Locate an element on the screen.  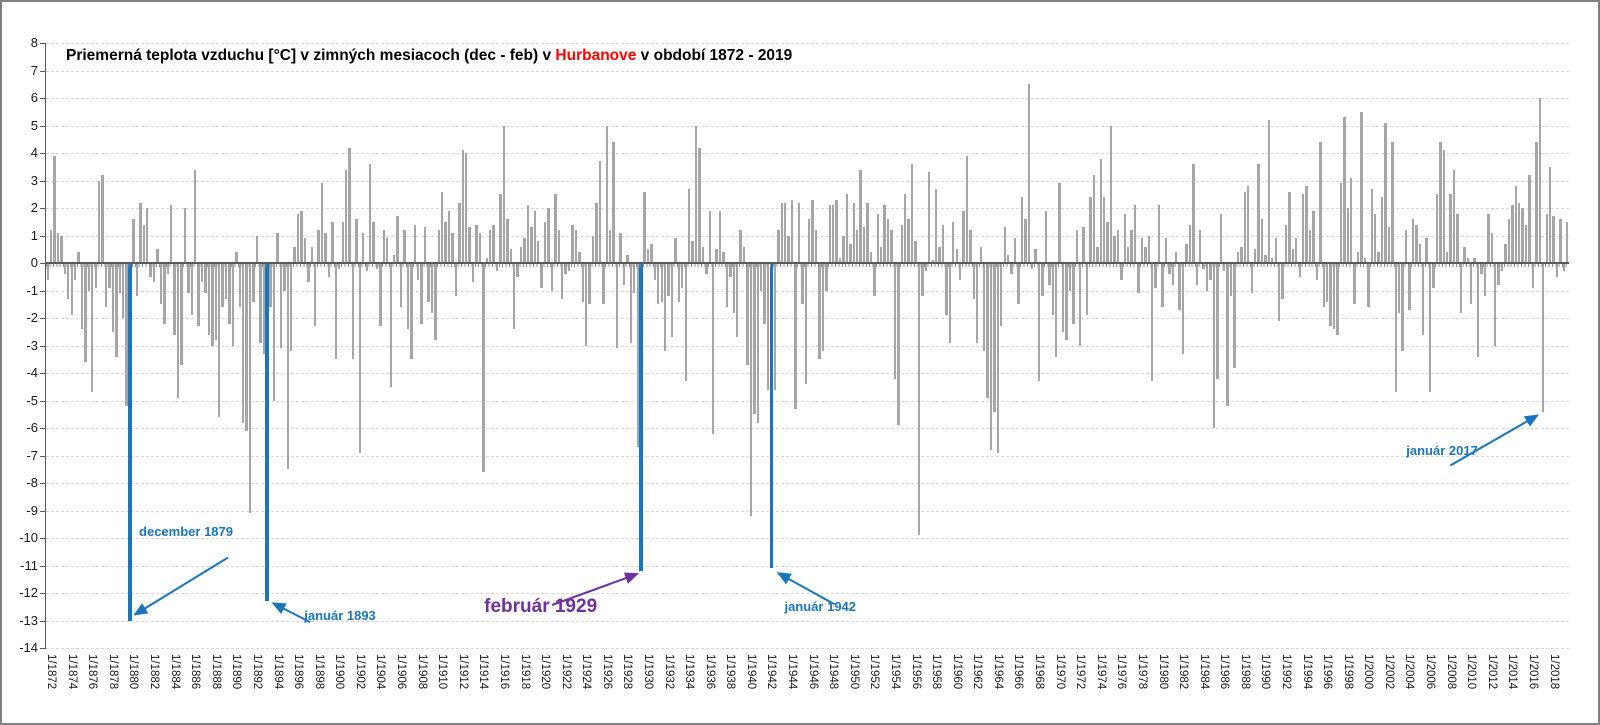
y-axis-label: 0 is located at coordinates (34, 262).